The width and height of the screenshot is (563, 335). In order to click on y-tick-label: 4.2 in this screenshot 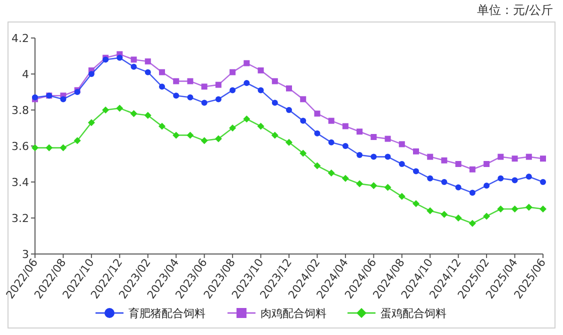, I will do `click(20, 38)`.